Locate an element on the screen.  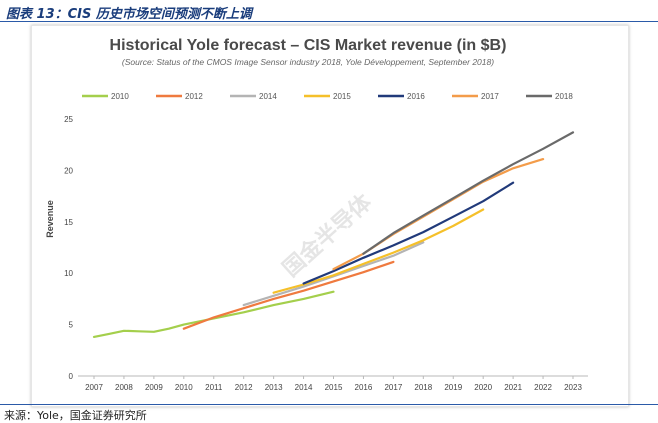
x-tick-label: 2020 is located at coordinates (483, 387).